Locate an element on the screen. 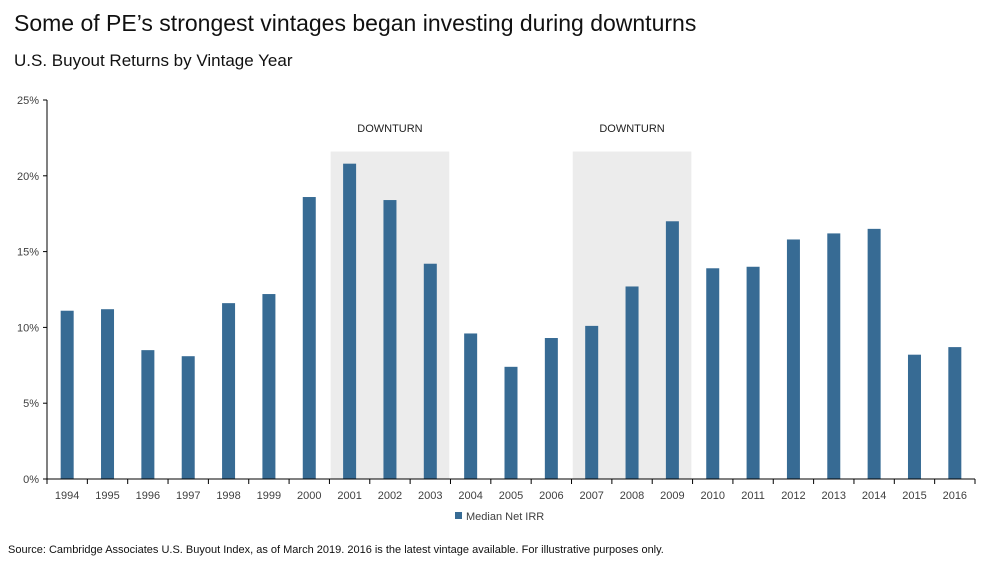  chart-subtitle: U.S. Buyout Returns by Vintage Year is located at coordinates (153, 60).